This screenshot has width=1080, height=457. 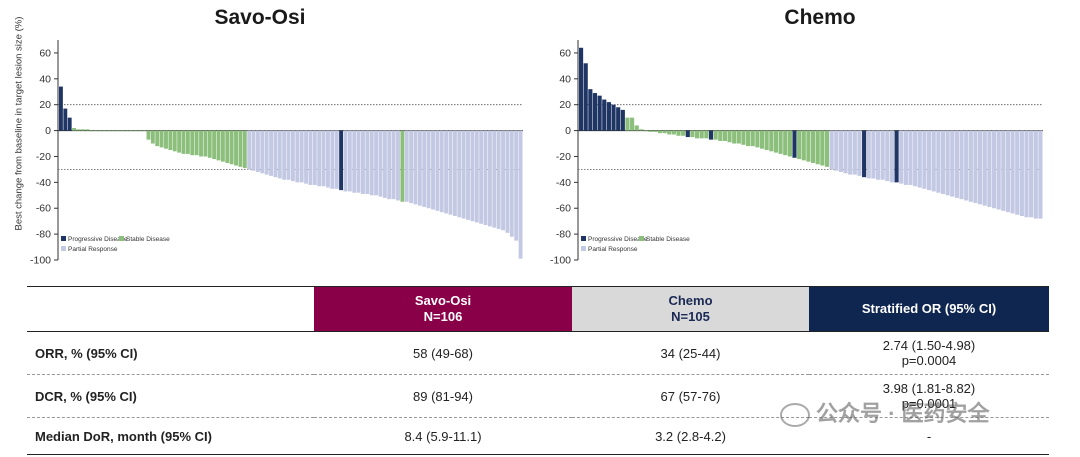 I want to click on y-tick-label: -20, so click(x=563, y=157).